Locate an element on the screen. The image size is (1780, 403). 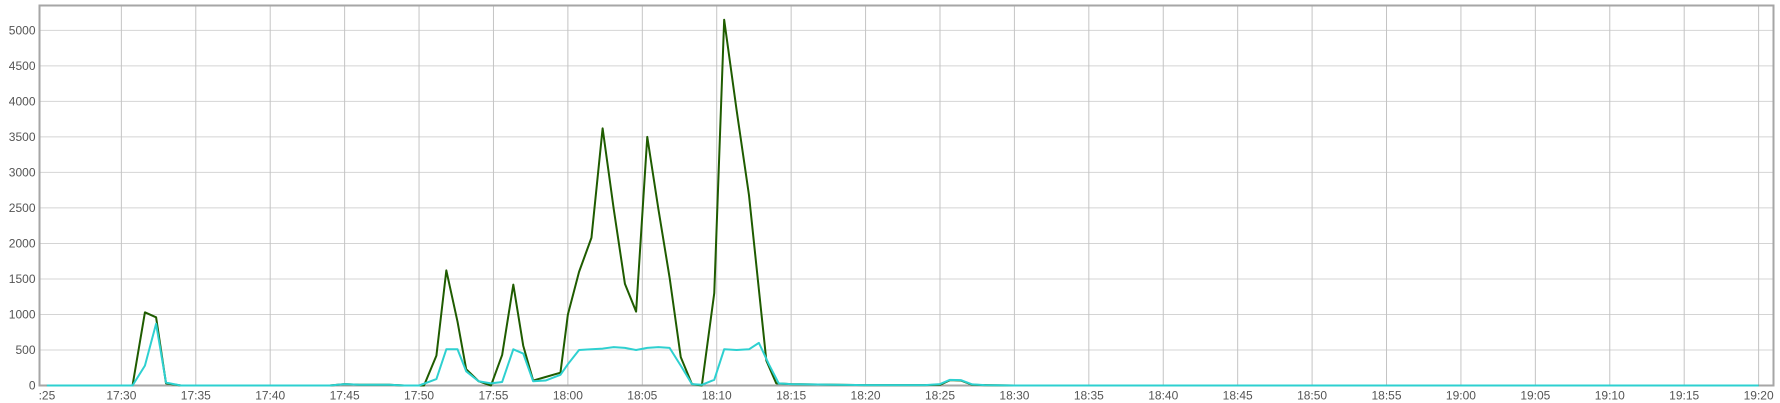
y-axis-labels: 0 500 1000 1500 2000 2500 3000 3500 4000 4500 5000 is located at coordinates (22, 207).